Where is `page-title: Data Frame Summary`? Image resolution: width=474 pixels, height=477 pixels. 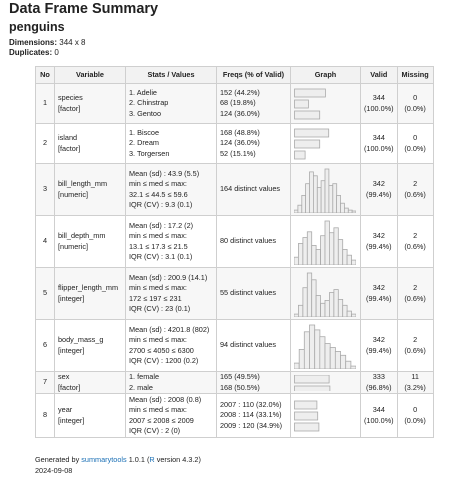 page-title: Data Frame Summary is located at coordinates (84, 9).